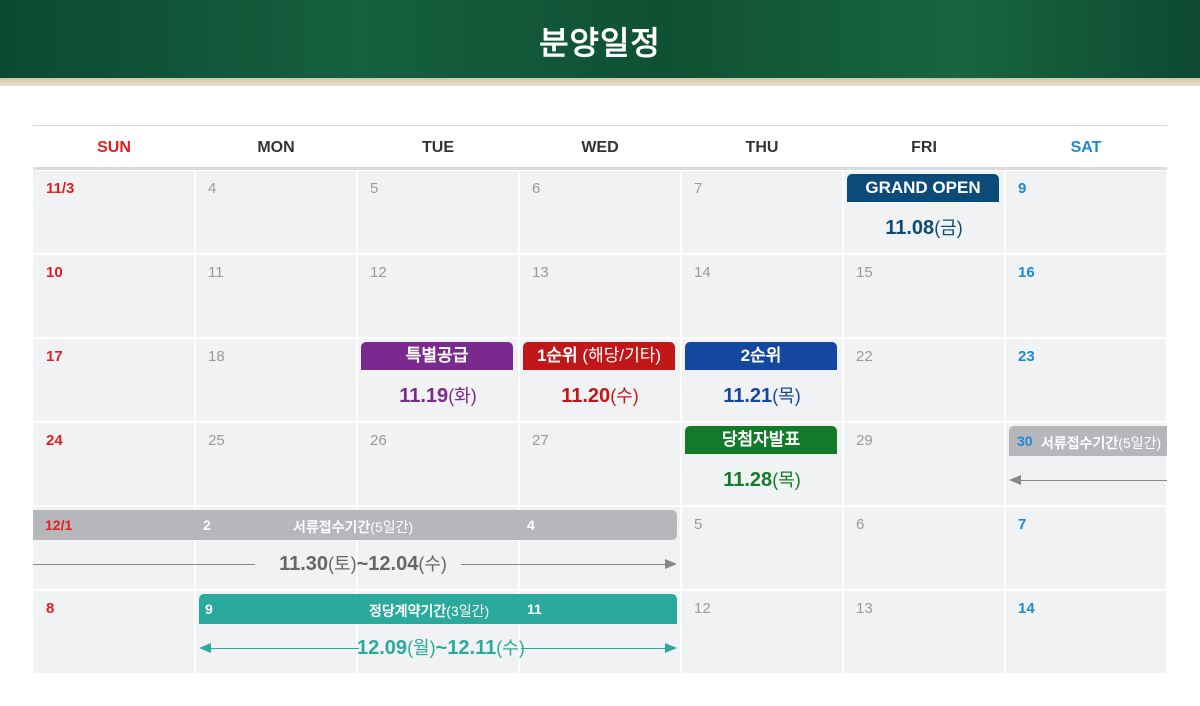  Describe the element at coordinates (599, 356) in the screenshot. I see `event-bar-first-rank: 1순위 (해당/기타)` at that location.